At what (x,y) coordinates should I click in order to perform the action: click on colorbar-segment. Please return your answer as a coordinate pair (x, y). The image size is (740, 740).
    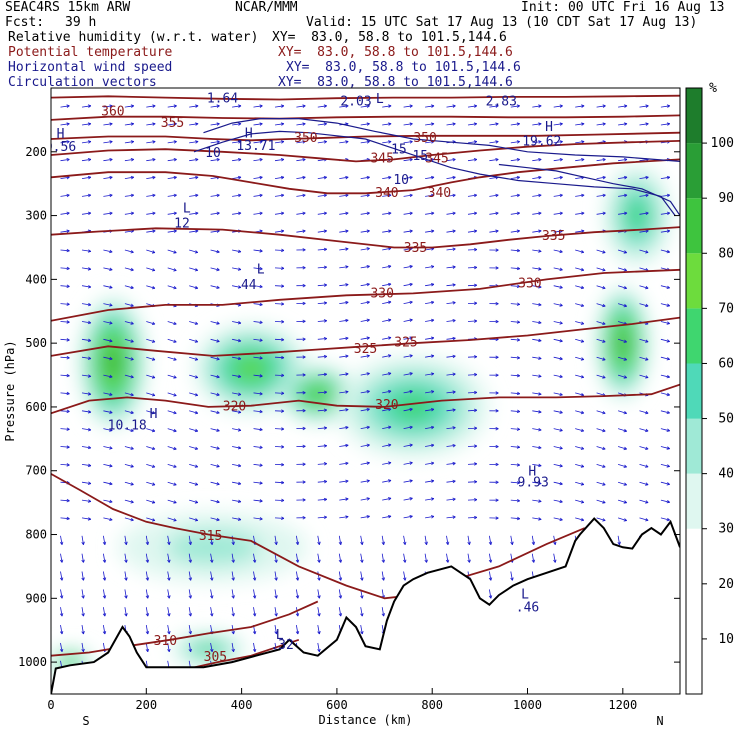
    Looking at the image, I should click on (694, 501).